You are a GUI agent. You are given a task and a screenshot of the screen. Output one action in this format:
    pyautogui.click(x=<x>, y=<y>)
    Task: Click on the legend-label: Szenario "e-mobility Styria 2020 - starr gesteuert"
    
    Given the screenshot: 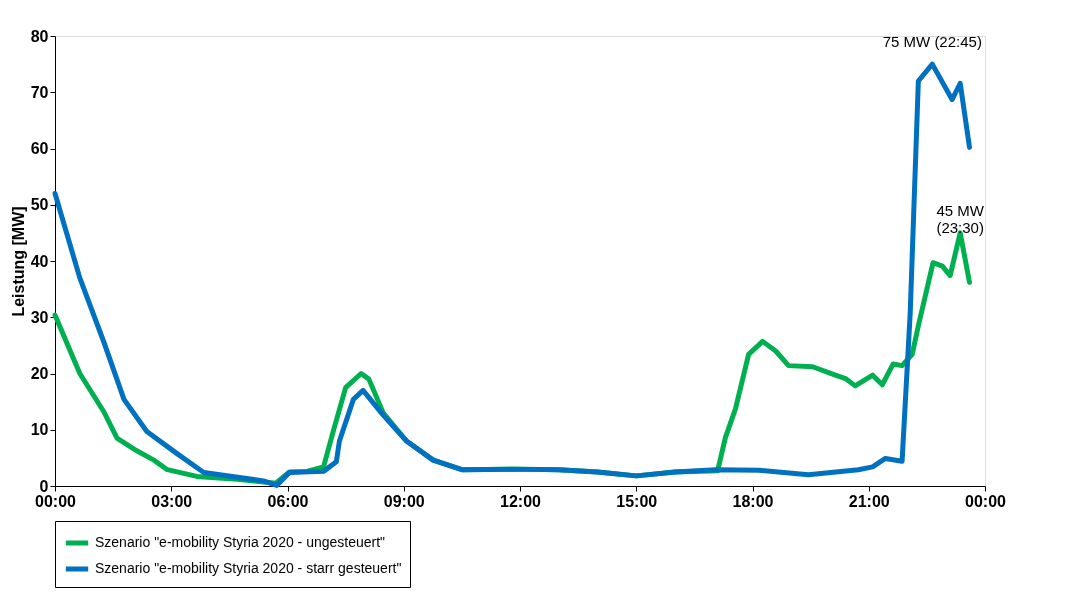 What is the action you would take?
    pyautogui.click(x=248, y=568)
    